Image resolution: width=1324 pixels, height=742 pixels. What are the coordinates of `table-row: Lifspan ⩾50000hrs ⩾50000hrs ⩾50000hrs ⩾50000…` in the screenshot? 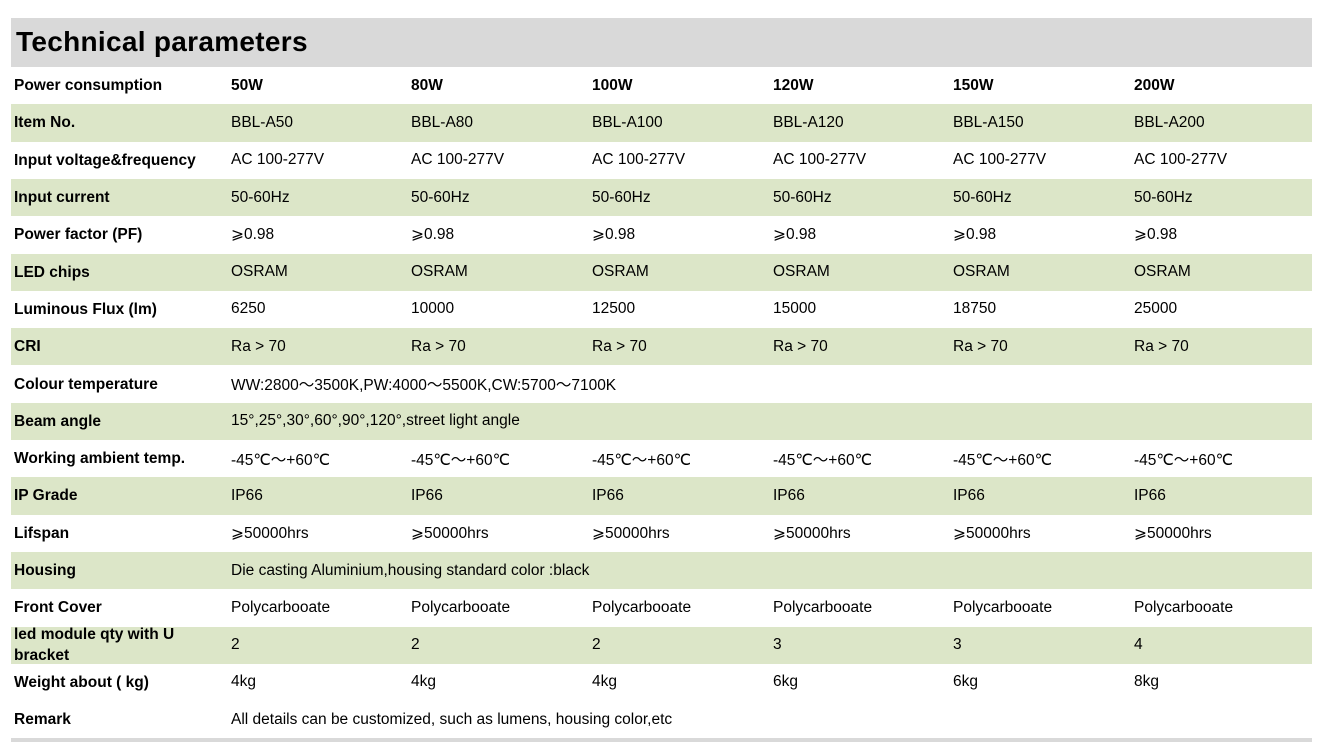 It's located at (661, 533).